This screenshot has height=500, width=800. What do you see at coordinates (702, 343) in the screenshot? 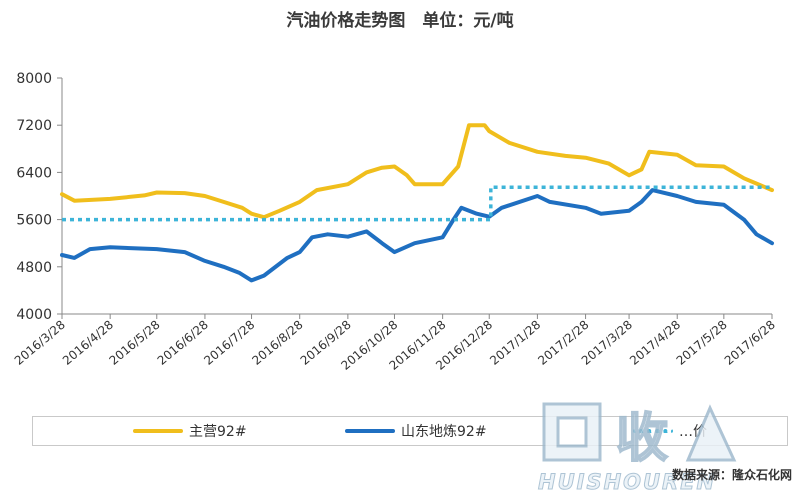
I see `x-tick-label: 2017/5/28` at bounding box center [702, 343].